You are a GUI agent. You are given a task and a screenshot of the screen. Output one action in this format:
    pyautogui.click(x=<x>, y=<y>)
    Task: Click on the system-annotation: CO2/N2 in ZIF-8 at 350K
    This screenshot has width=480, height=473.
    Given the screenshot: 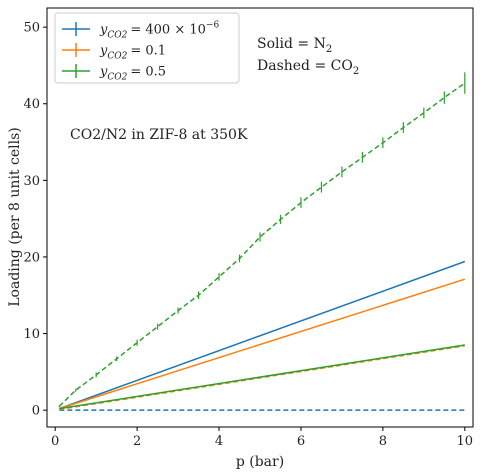 What is the action you would take?
    pyautogui.click(x=159, y=135)
    